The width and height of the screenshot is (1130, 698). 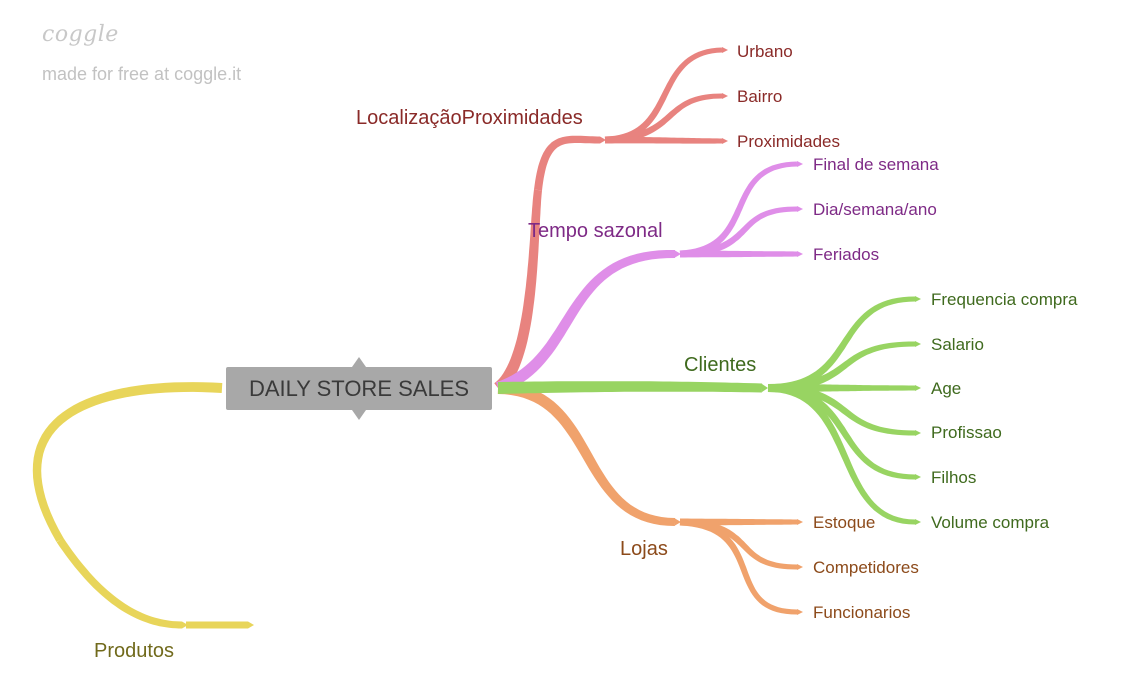 What do you see at coordinates (251, 625) in the screenshot?
I see `arrow-produtos` at bounding box center [251, 625].